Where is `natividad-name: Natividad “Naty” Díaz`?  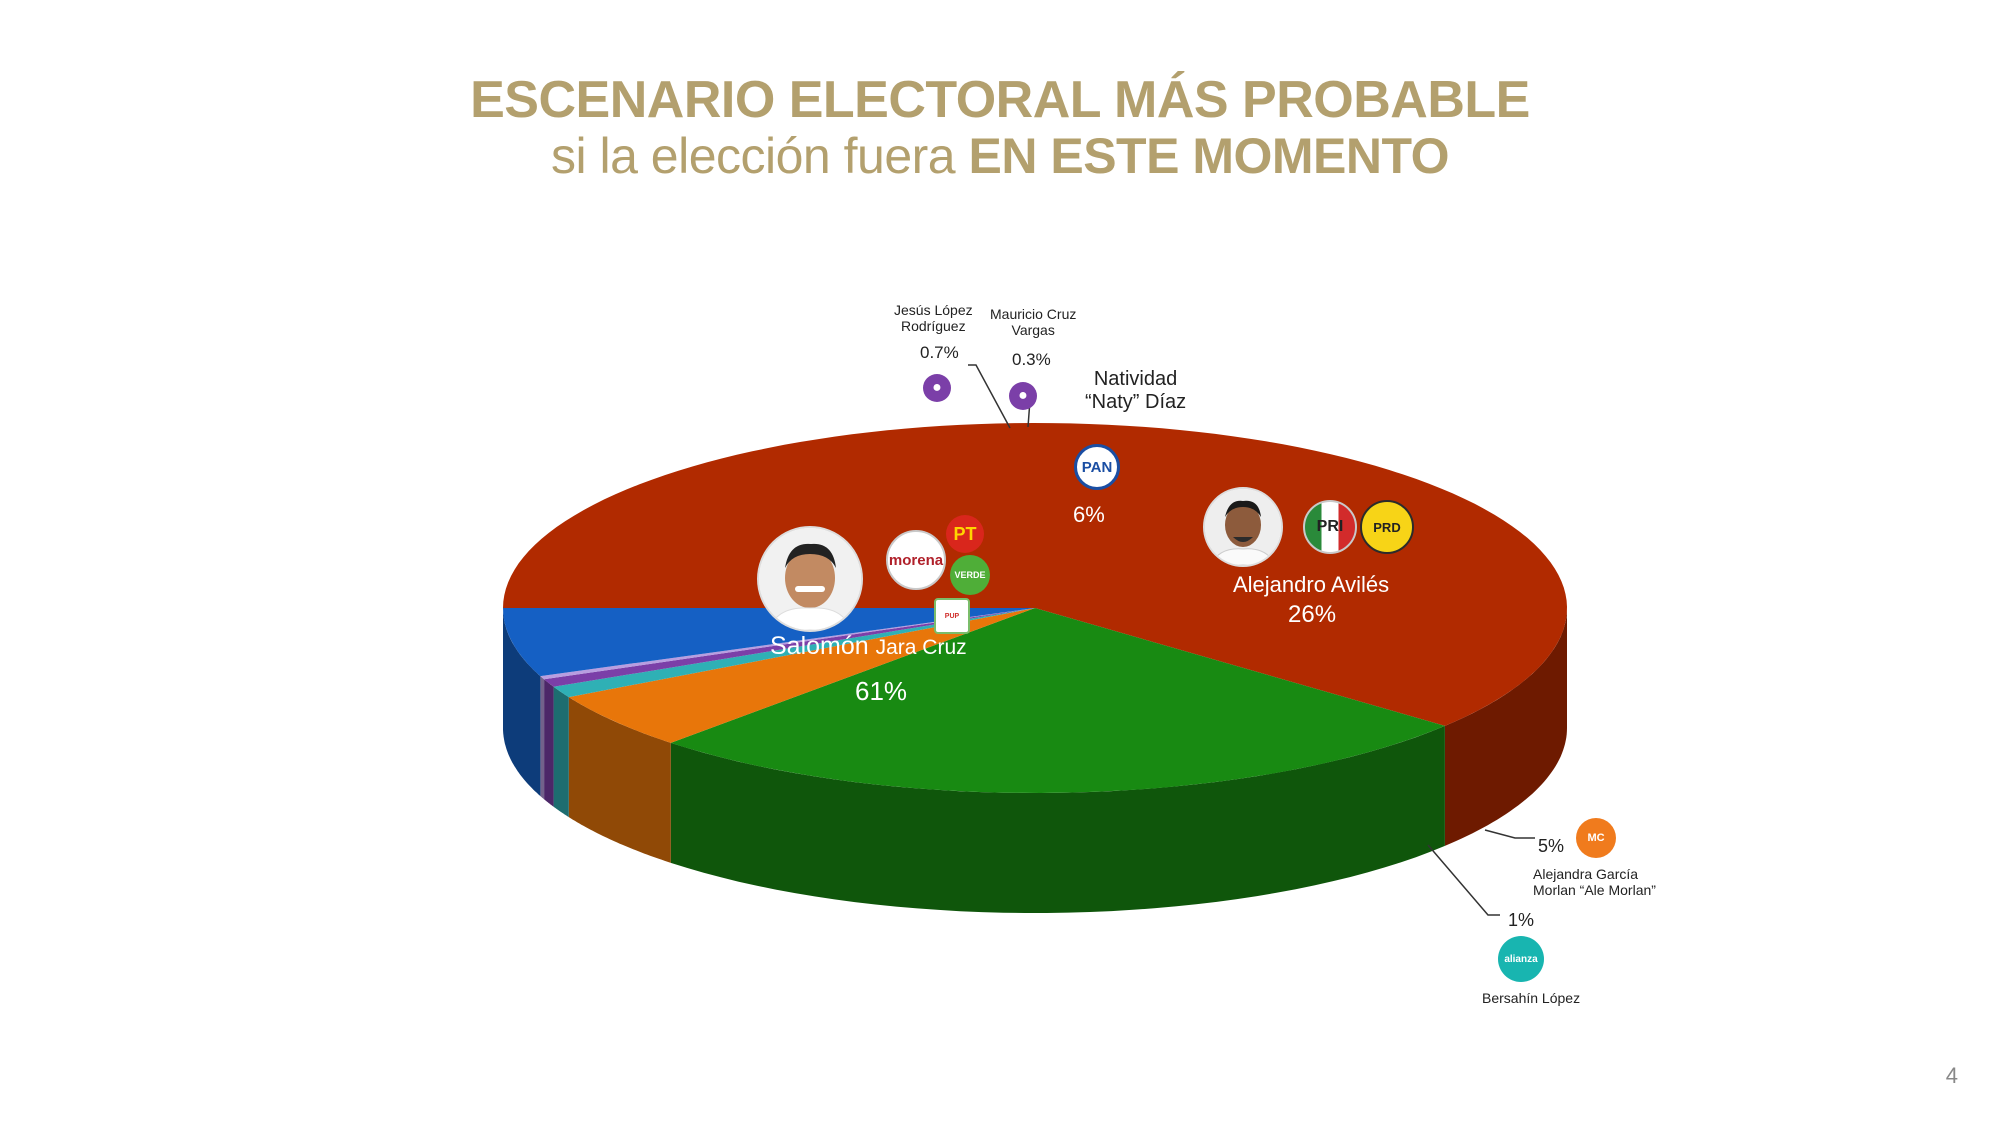
natividad-name: Natividad “Naty” Díaz is located at coordinates (1135, 391).